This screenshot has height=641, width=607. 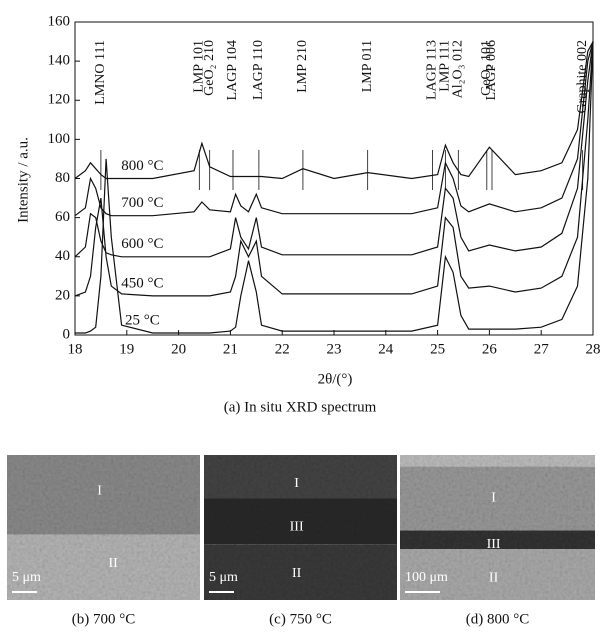 What do you see at coordinates (432, 70) in the screenshot?
I see `peak-label: LAGP 113` at bounding box center [432, 70].